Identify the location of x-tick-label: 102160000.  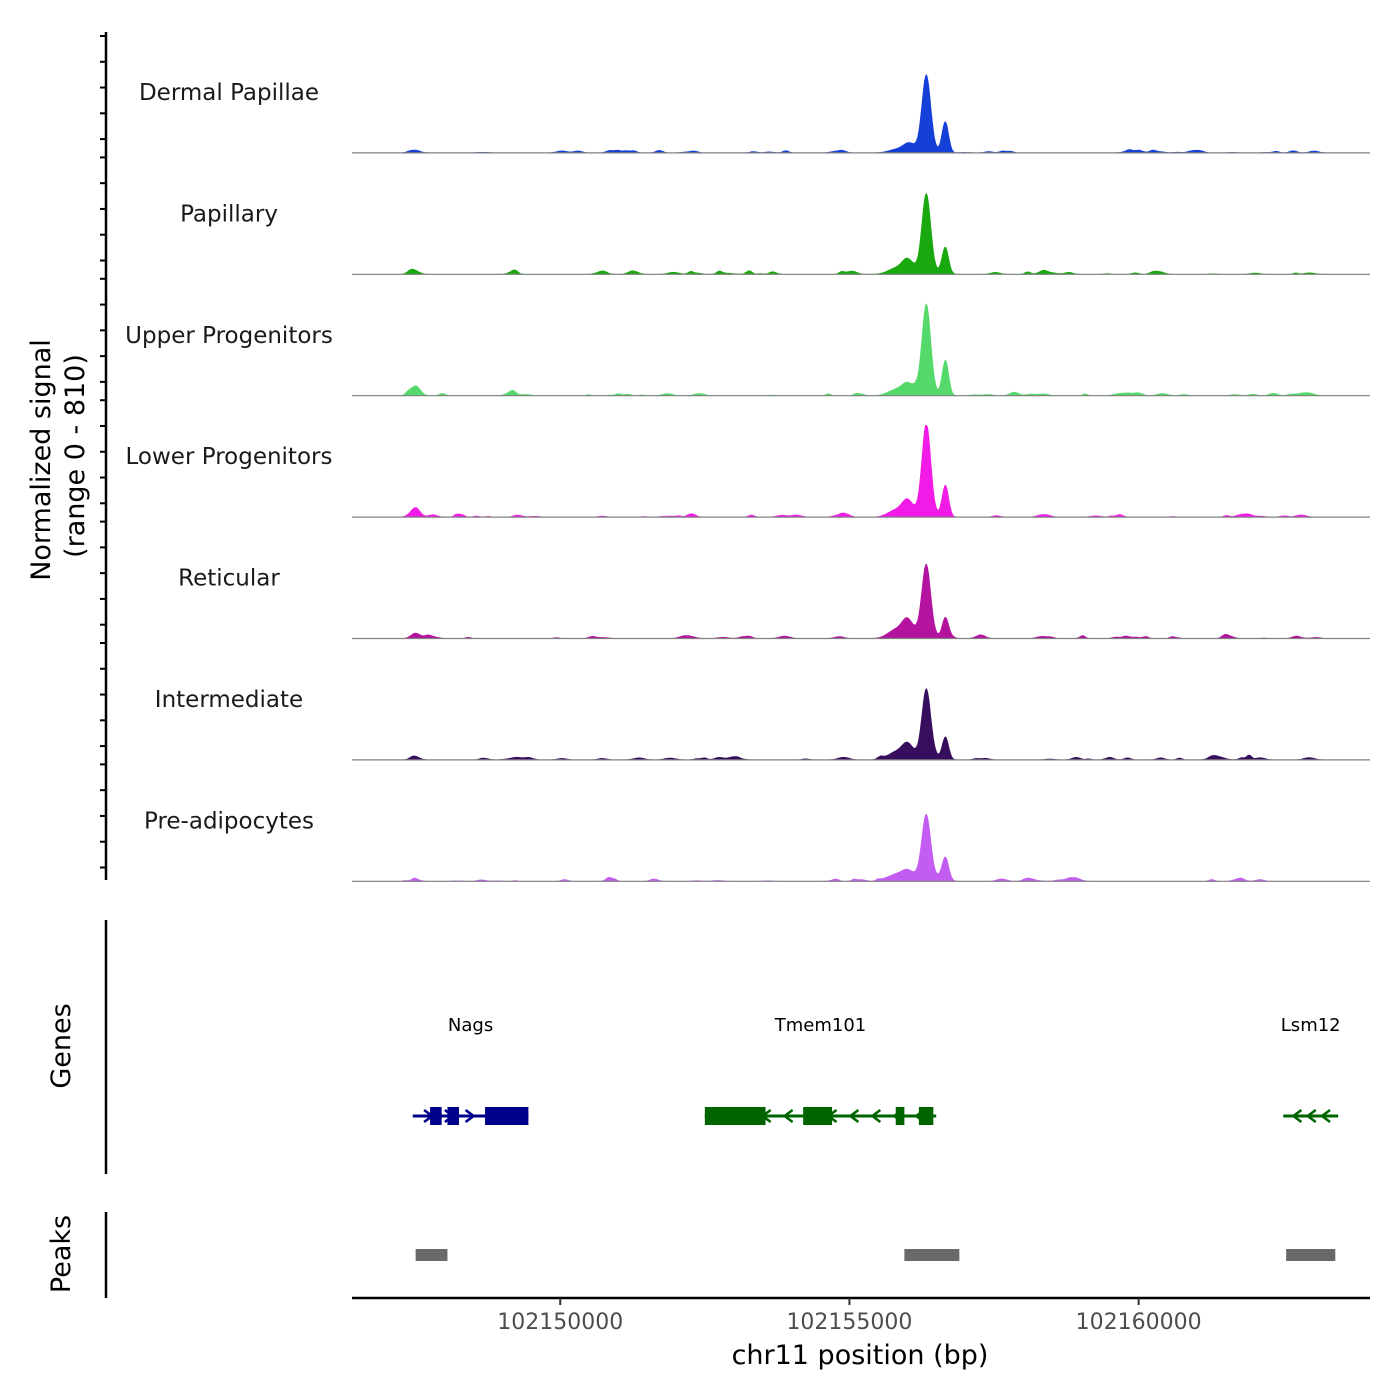
(1139, 1322).